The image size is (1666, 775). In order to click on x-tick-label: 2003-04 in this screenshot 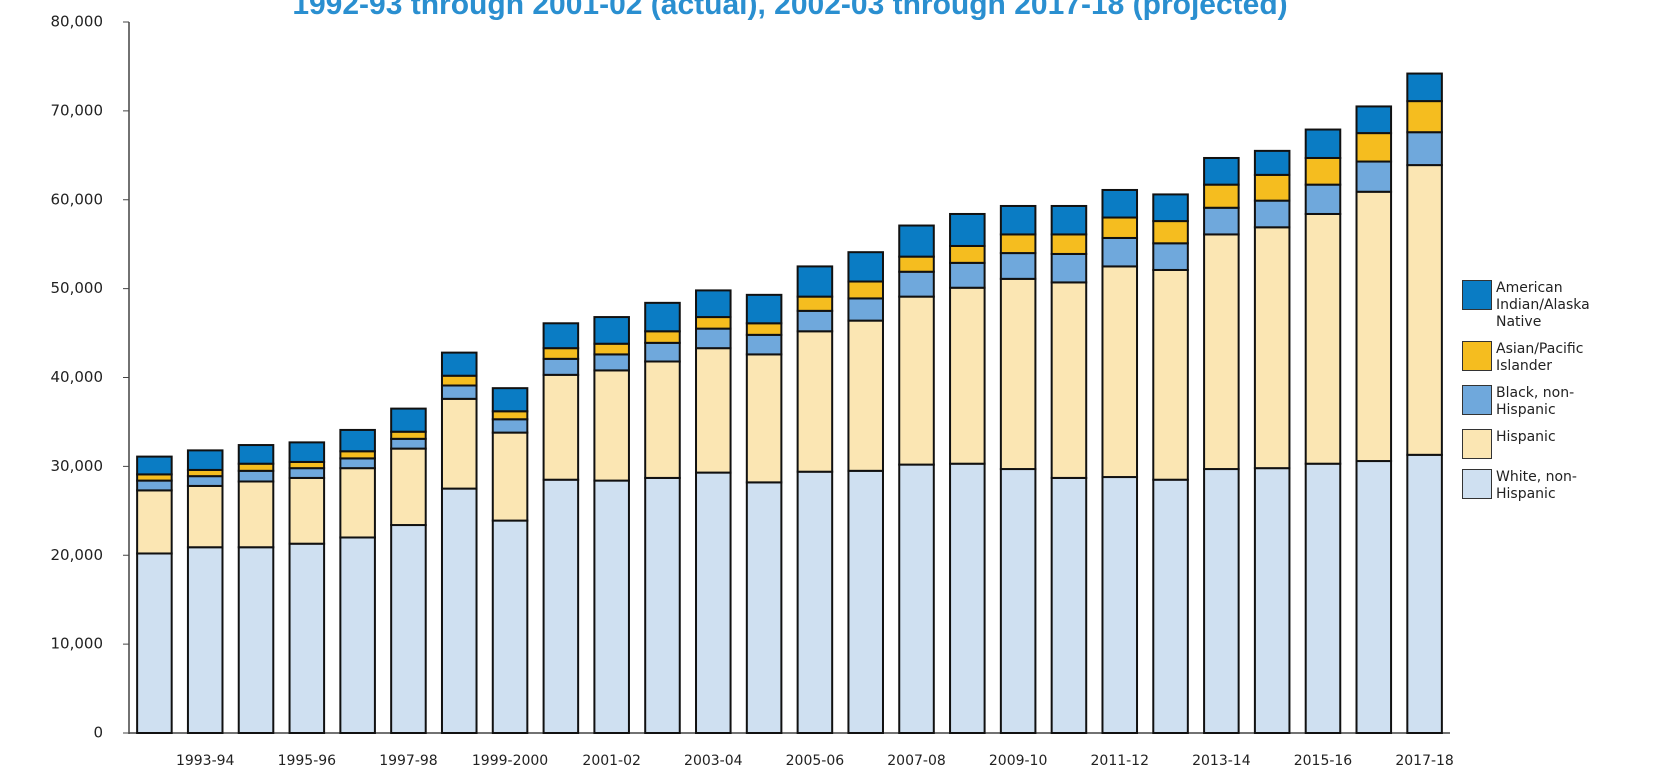, I will do `click(713, 761)`.